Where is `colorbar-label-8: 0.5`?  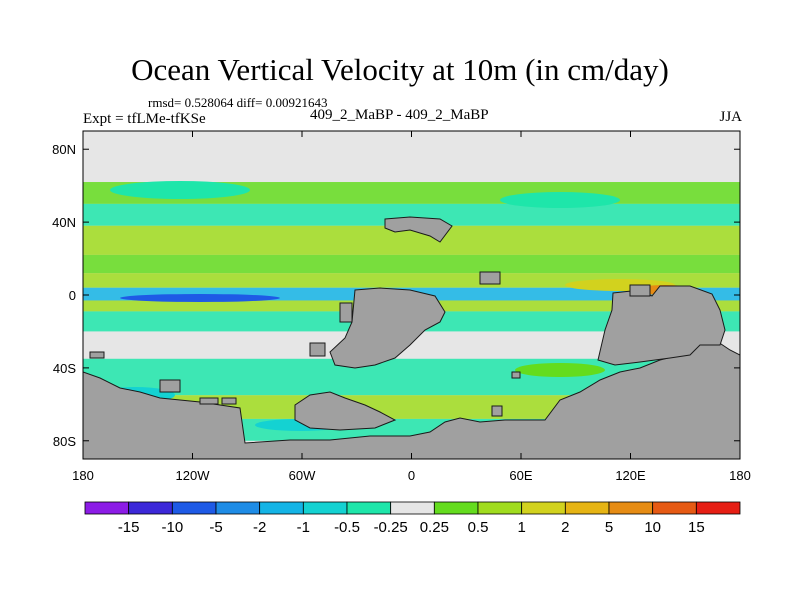
colorbar-label-8: 0.5 is located at coordinates (478, 527).